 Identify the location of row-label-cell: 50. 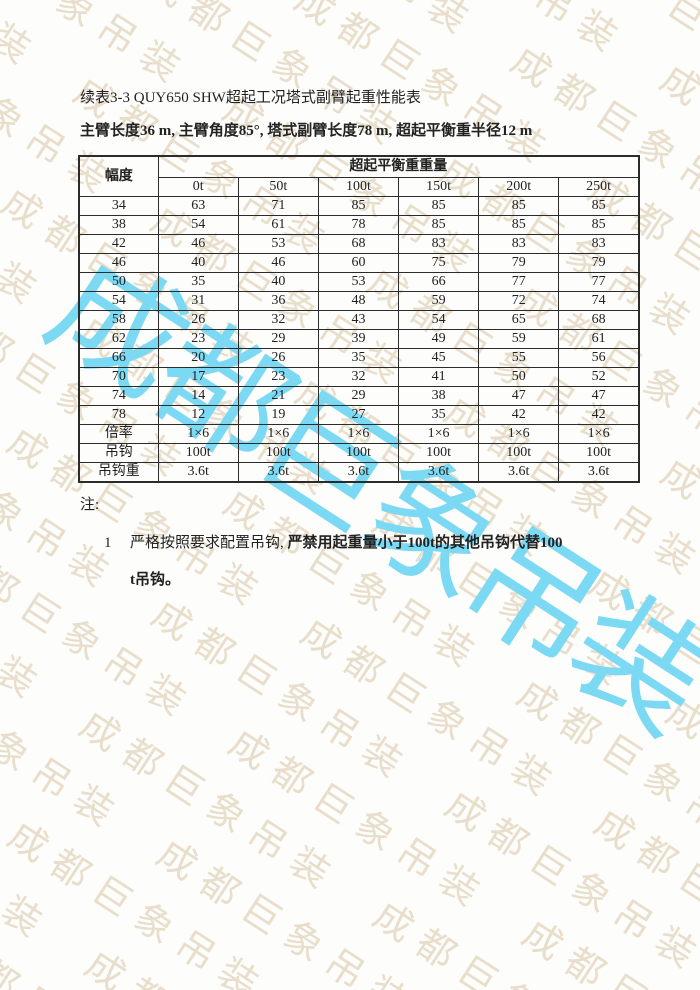
(118, 282).